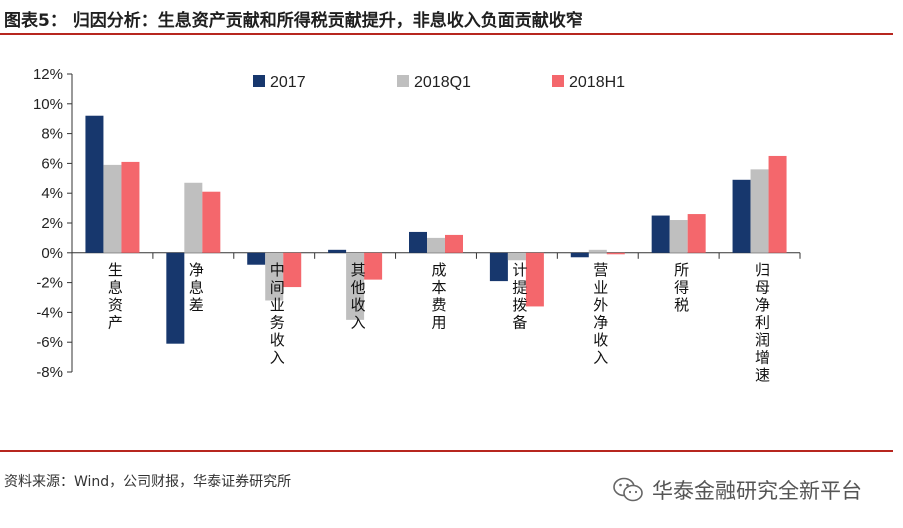  I want to click on y-tick-label: 0%, so click(52, 253).